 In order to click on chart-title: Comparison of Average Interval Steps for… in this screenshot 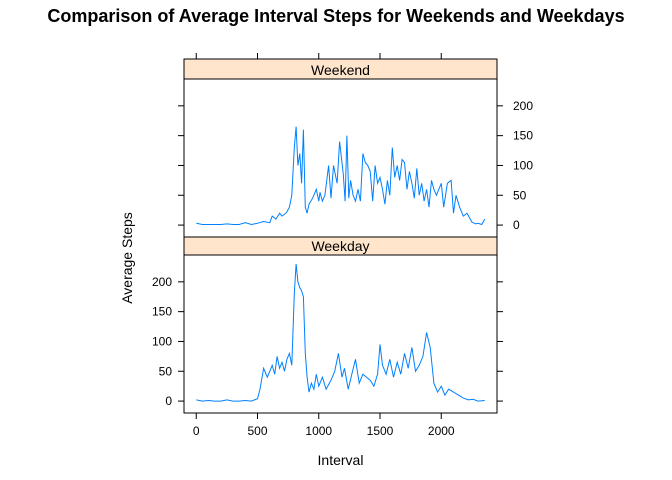, I will do `click(336, 16)`.